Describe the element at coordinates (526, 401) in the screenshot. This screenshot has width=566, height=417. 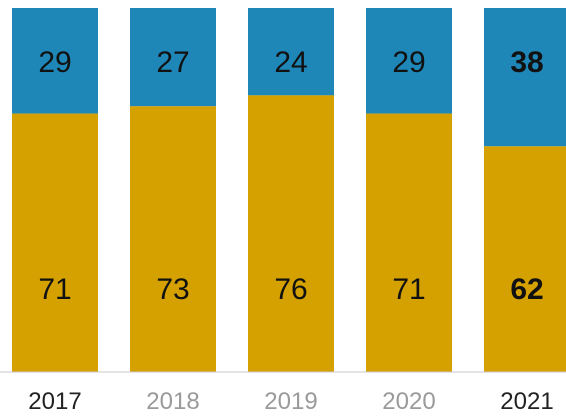
I see `category-label-2021: 2021` at that location.